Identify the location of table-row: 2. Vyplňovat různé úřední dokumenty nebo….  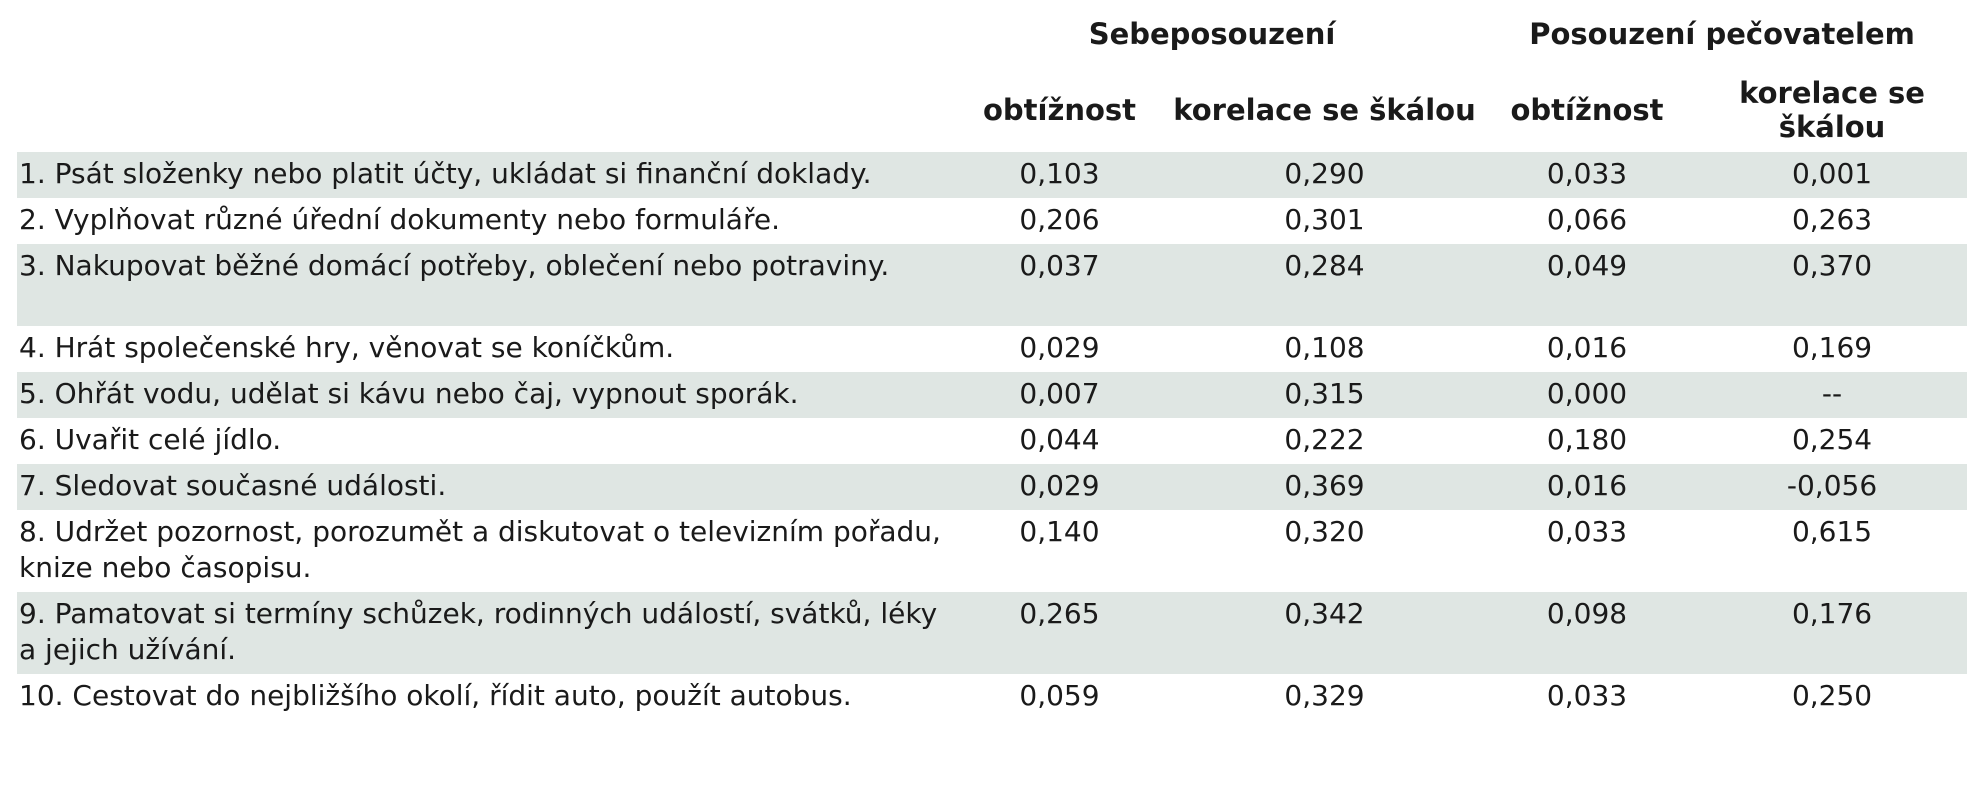
(992, 221).